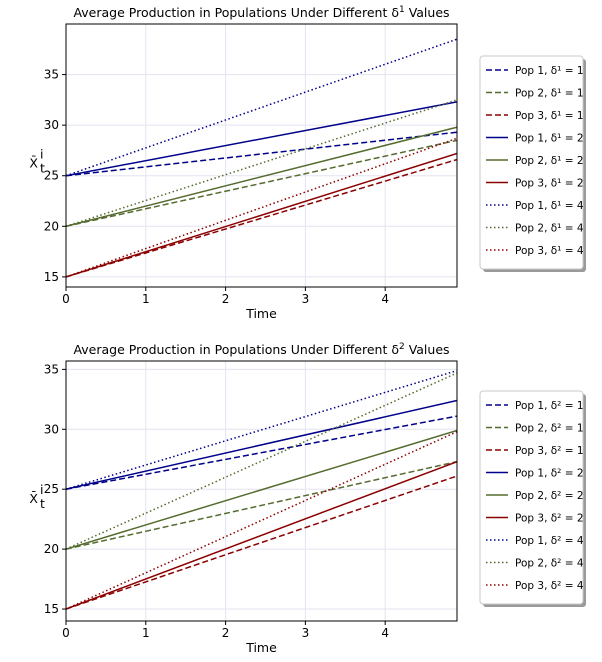 The image size is (602, 662). I want to click on chart-title-sup: 2, so click(402, 347).